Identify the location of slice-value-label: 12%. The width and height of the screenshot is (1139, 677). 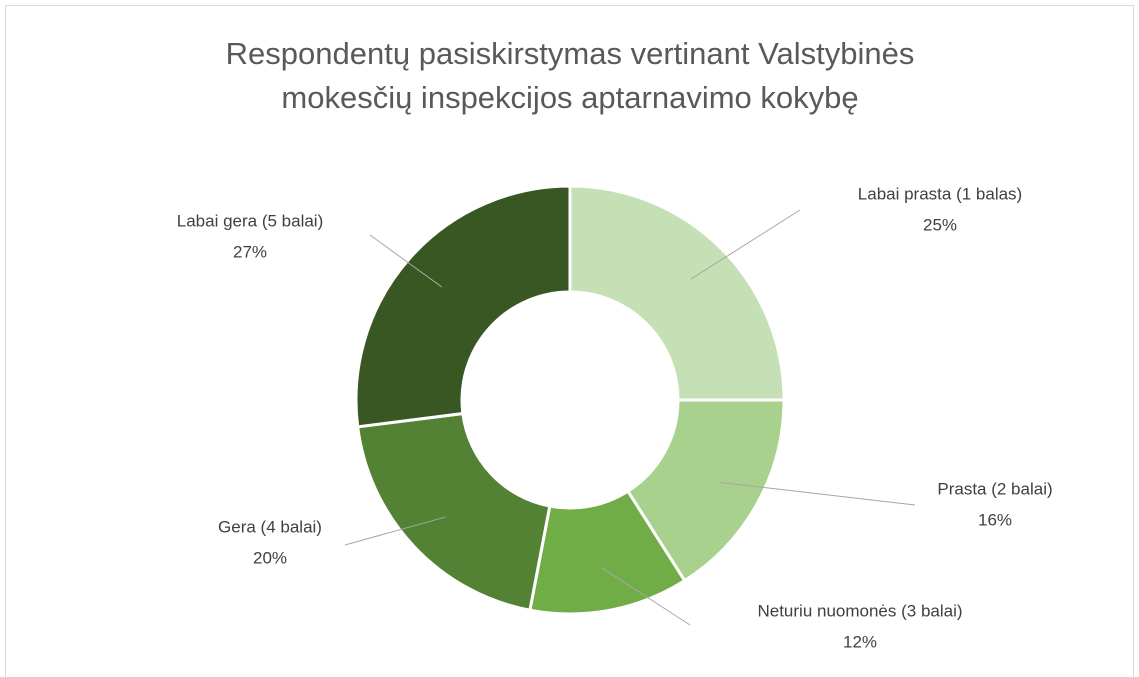
(860, 641).